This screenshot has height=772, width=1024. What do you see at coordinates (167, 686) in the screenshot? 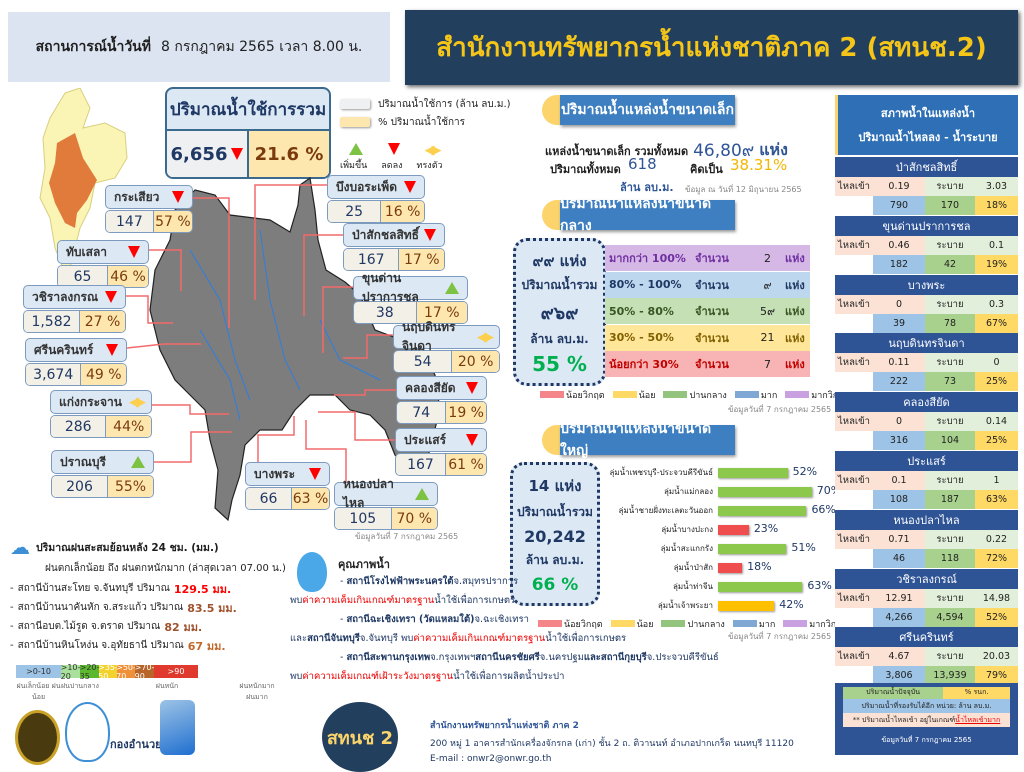
I see `rain-group-heavy: ฝนหนัก` at bounding box center [167, 686].